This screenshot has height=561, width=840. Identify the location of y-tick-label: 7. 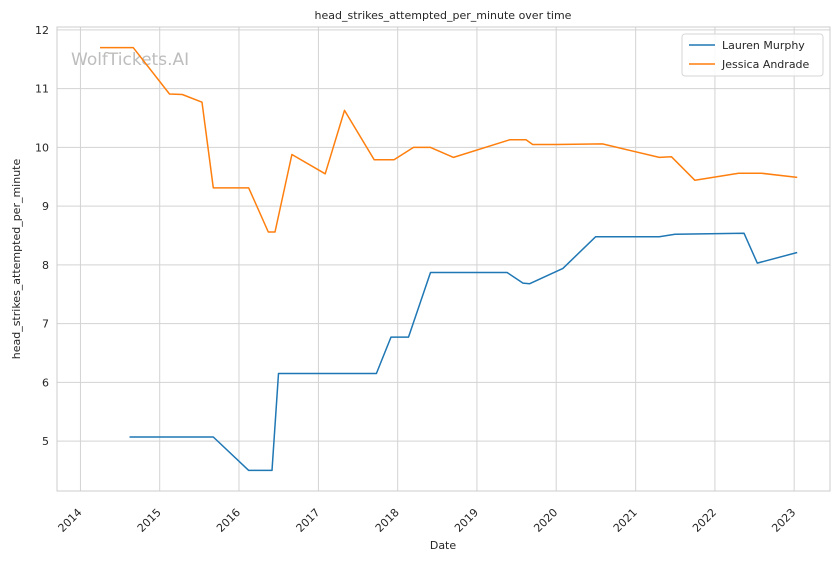
(45, 324).